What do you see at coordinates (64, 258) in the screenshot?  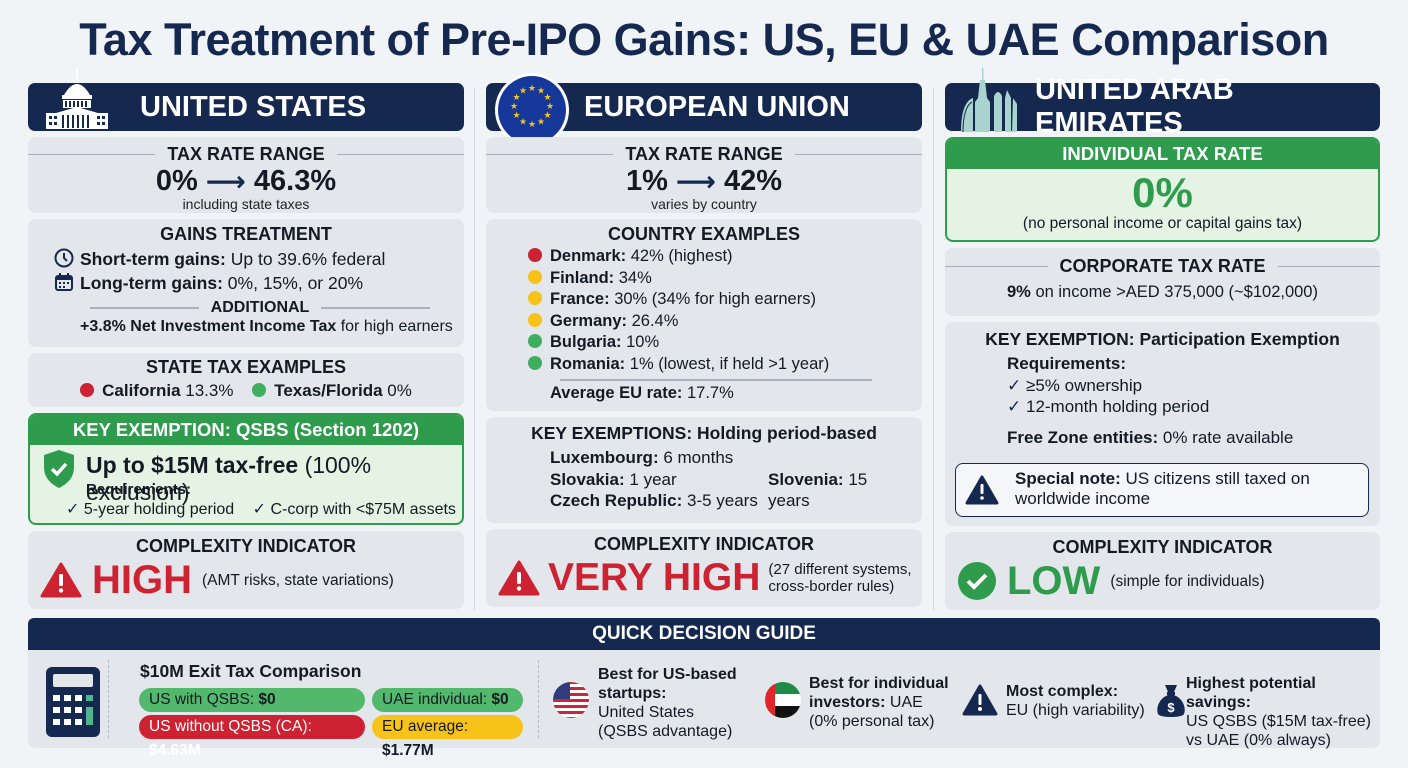 I see `clock-icon` at bounding box center [64, 258].